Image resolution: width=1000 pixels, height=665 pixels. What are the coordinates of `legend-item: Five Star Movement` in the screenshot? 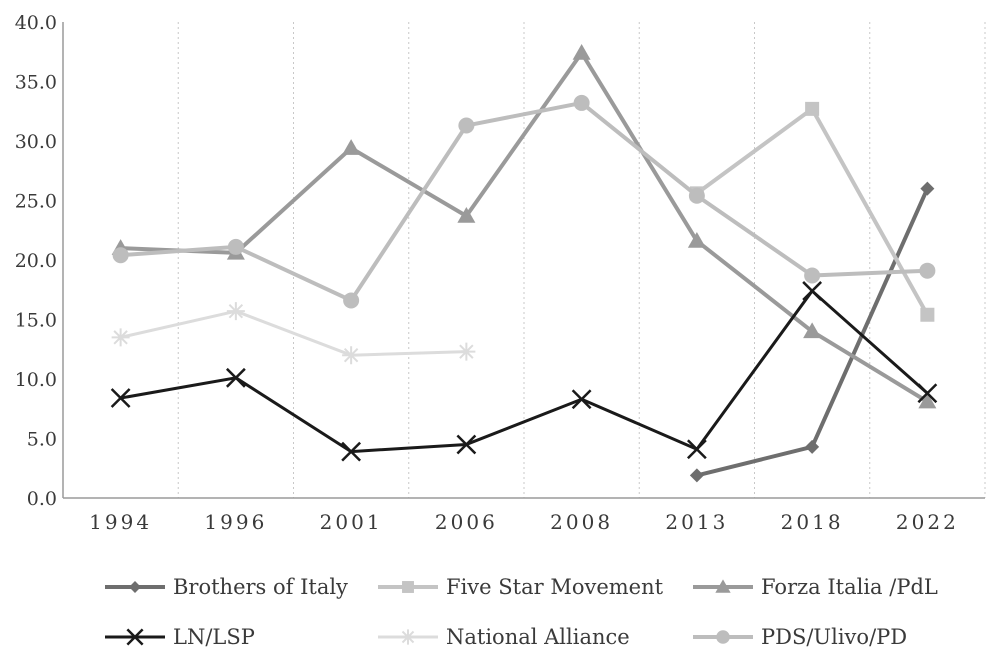 It's located at (521, 587).